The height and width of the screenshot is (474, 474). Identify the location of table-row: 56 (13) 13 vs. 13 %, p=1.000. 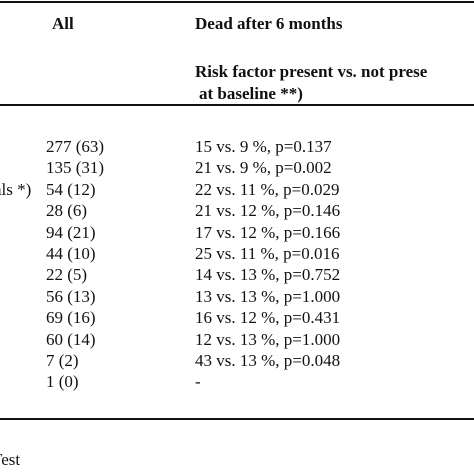
(237, 296).